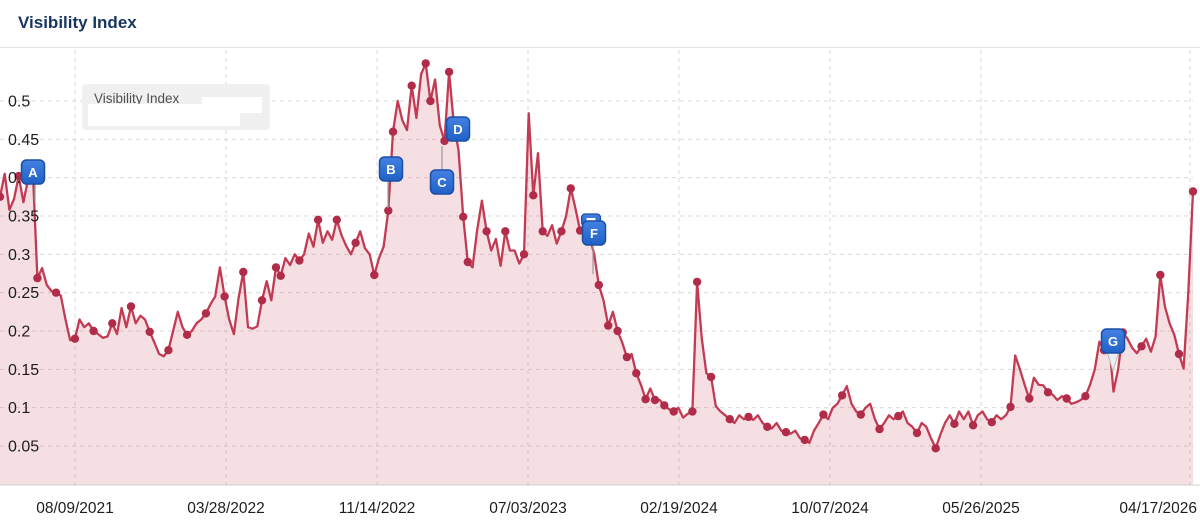 This screenshot has width=1200, height=527. I want to click on event-pin-D: D, so click(458, 129).